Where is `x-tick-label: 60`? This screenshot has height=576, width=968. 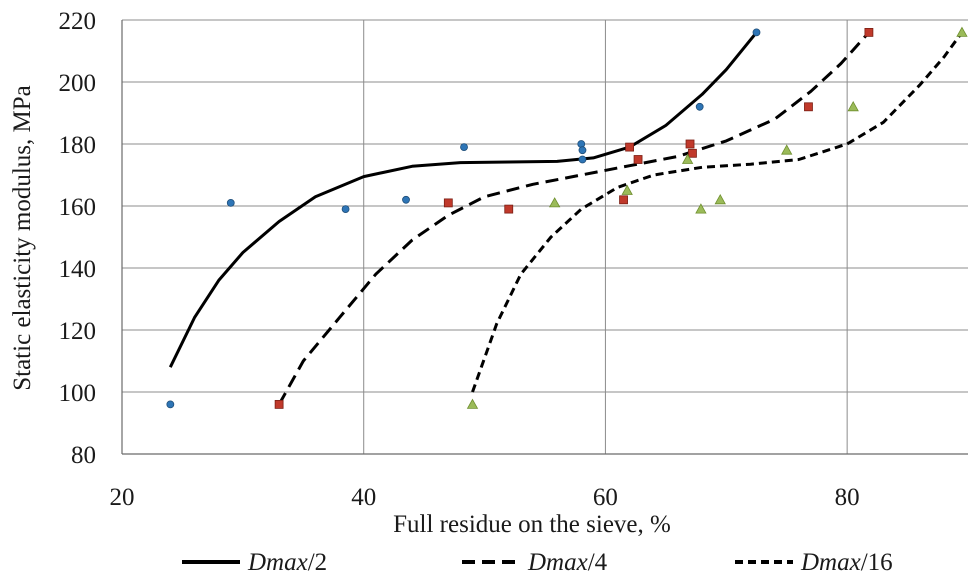 x-tick-label: 60 is located at coordinates (605, 497).